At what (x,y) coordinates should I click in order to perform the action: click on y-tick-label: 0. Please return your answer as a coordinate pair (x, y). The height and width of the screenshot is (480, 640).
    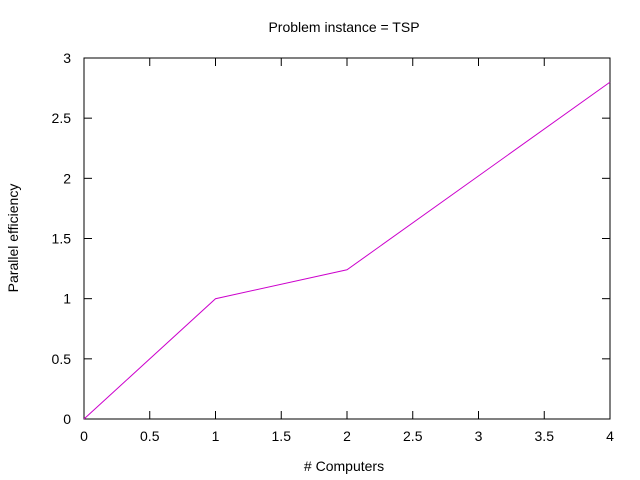
    Looking at the image, I should click on (67, 419).